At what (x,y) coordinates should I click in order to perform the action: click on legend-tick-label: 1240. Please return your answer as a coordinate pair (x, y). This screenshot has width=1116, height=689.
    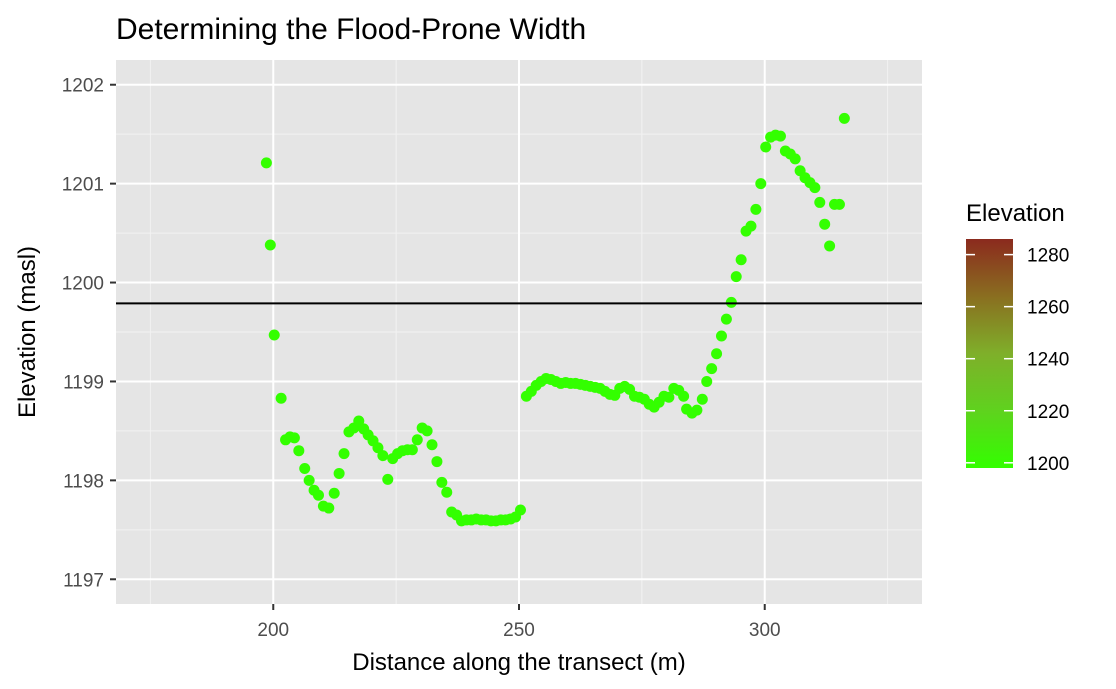
    Looking at the image, I should click on (1048, 360).